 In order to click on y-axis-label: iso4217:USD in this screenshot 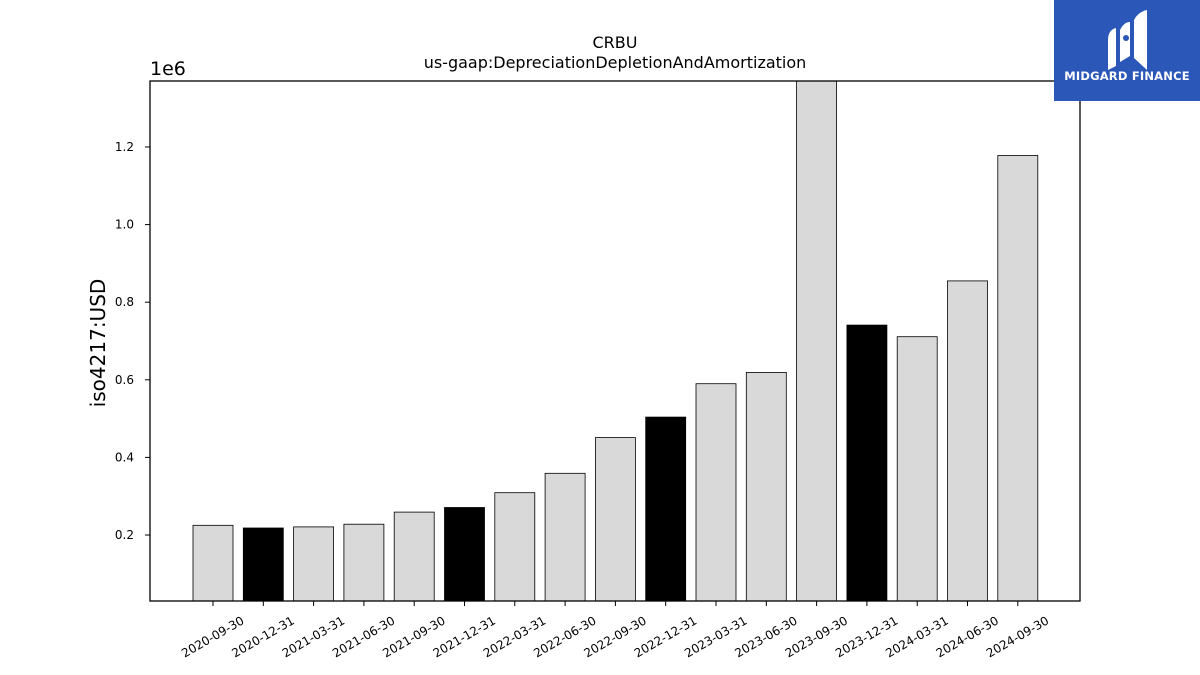, I will do `click(98, 343)`.